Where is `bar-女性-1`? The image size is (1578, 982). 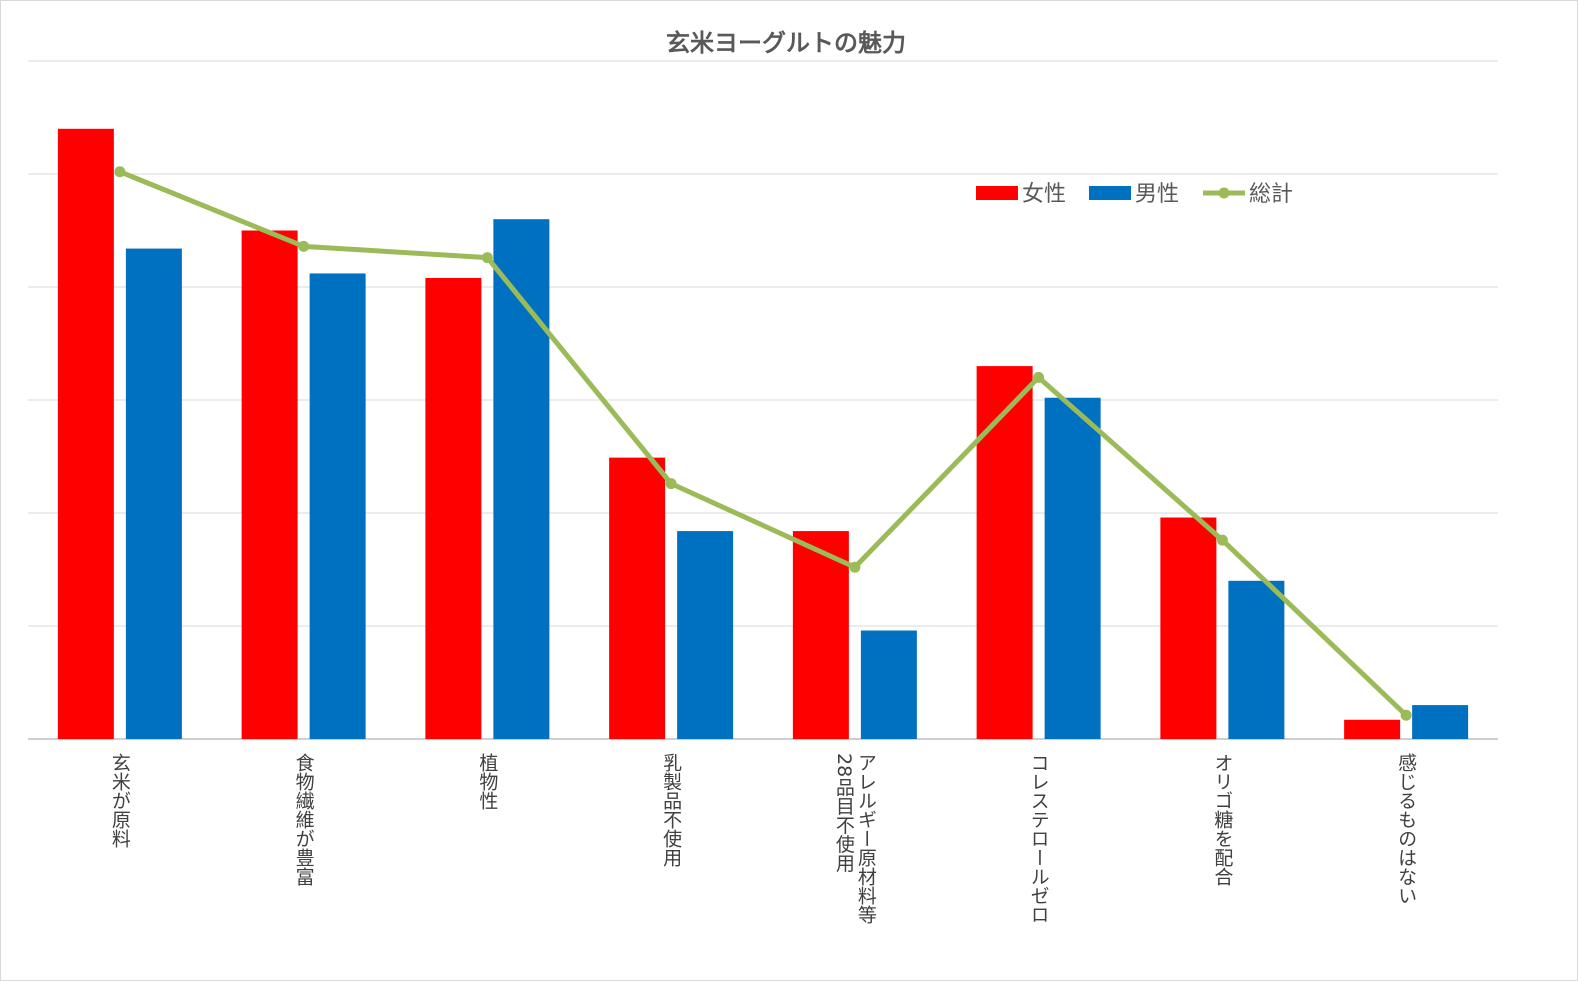 bar-女性-1 is located at coordinates (269, 484).